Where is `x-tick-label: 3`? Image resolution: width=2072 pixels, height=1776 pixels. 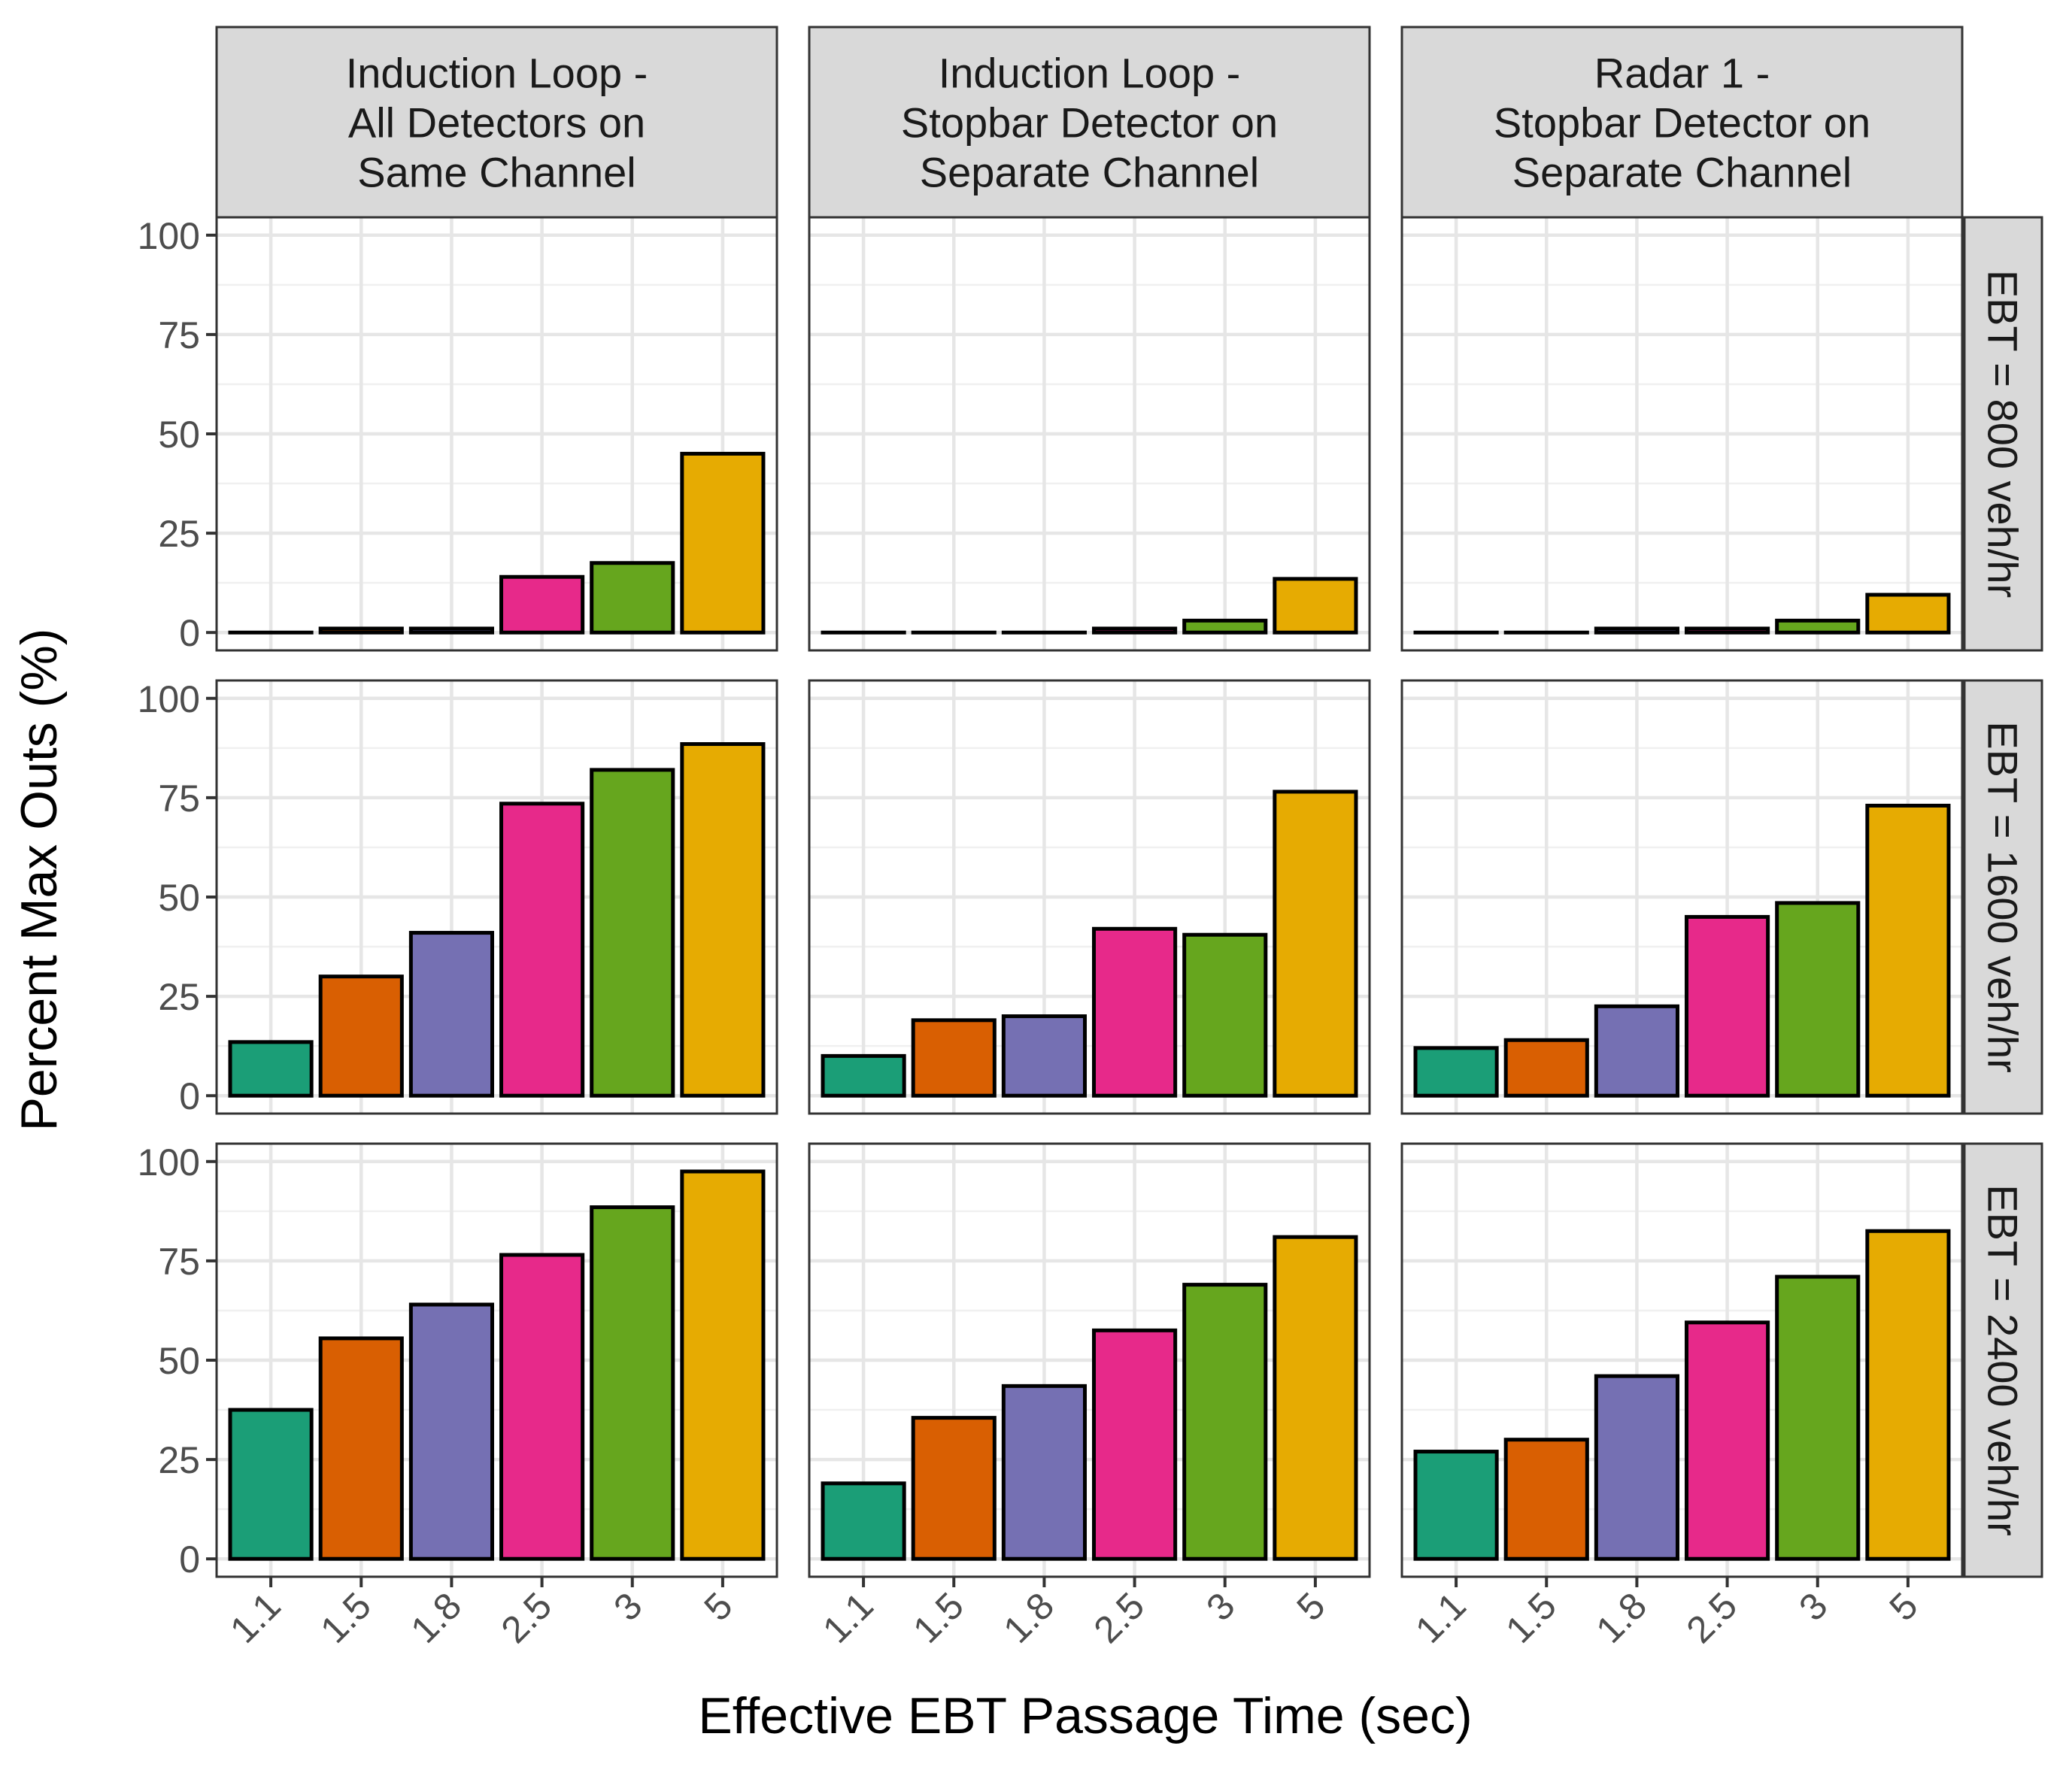
x-tick-label: 3 is located at coordinates (1220, 1606).